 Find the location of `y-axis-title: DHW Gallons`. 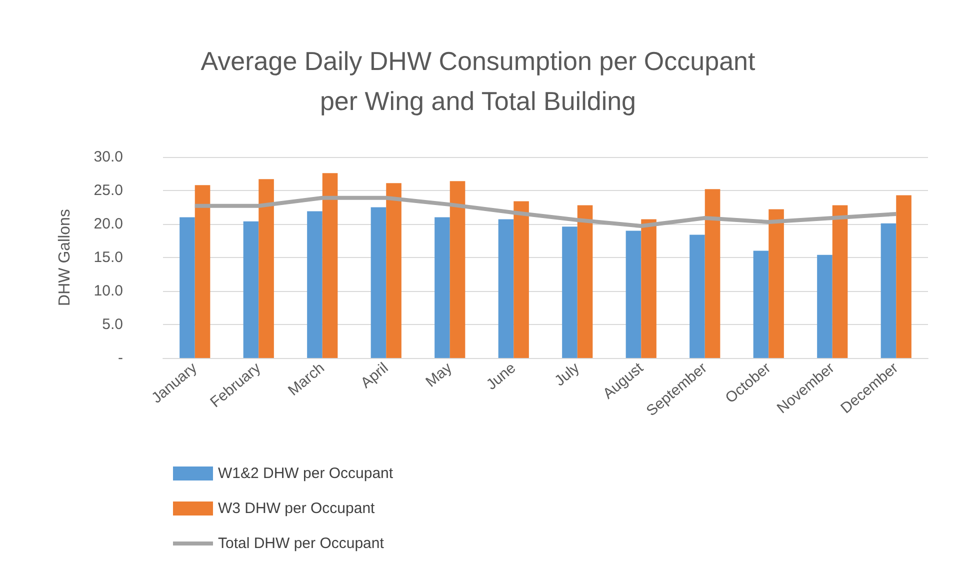

y-axis-title: DHW Gallons is located at coordinates (65, 257).